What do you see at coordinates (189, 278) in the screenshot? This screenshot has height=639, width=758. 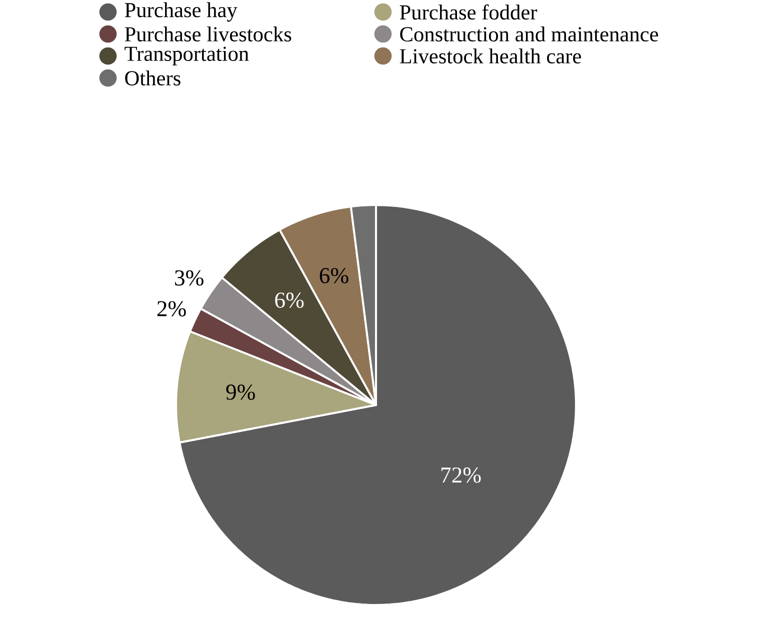 I see `data-label: 3%` at bounding box center [189, 278].